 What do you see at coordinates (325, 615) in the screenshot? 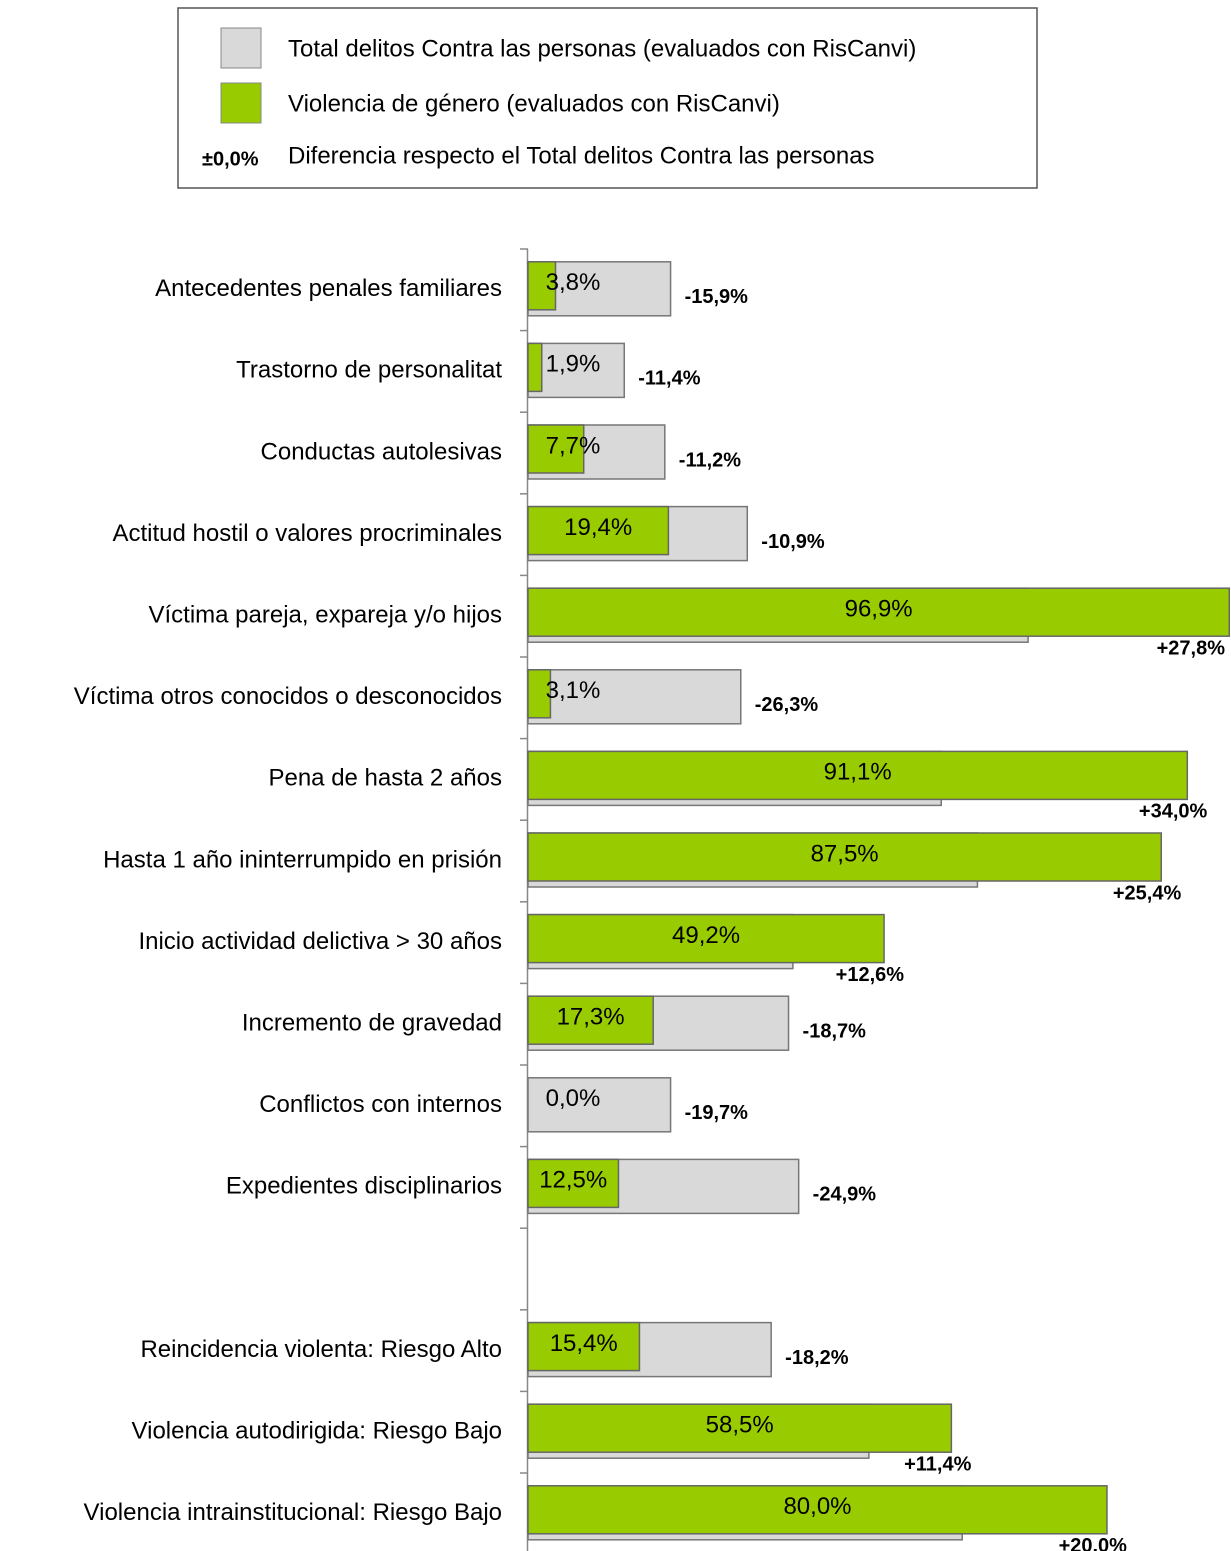
I see `category-label: Víctima pareja, expareja y/o hijos` at bounding box center [325, 615].